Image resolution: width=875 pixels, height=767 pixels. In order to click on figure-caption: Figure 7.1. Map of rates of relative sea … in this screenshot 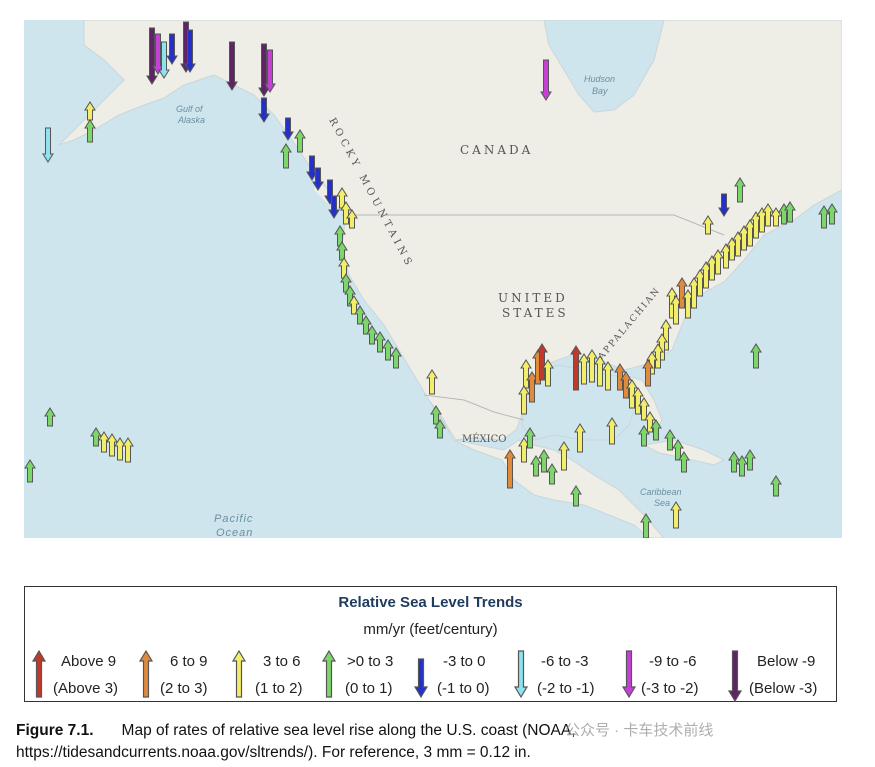, I will do `click(441, 742)`.